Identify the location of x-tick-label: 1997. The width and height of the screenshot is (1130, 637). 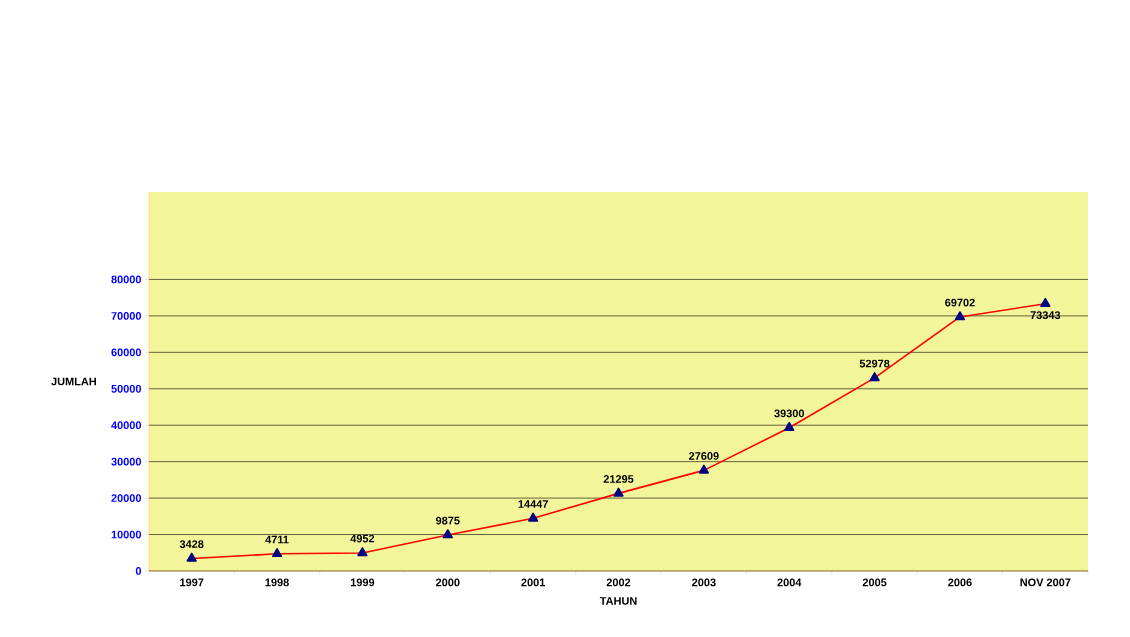
(192, 582).